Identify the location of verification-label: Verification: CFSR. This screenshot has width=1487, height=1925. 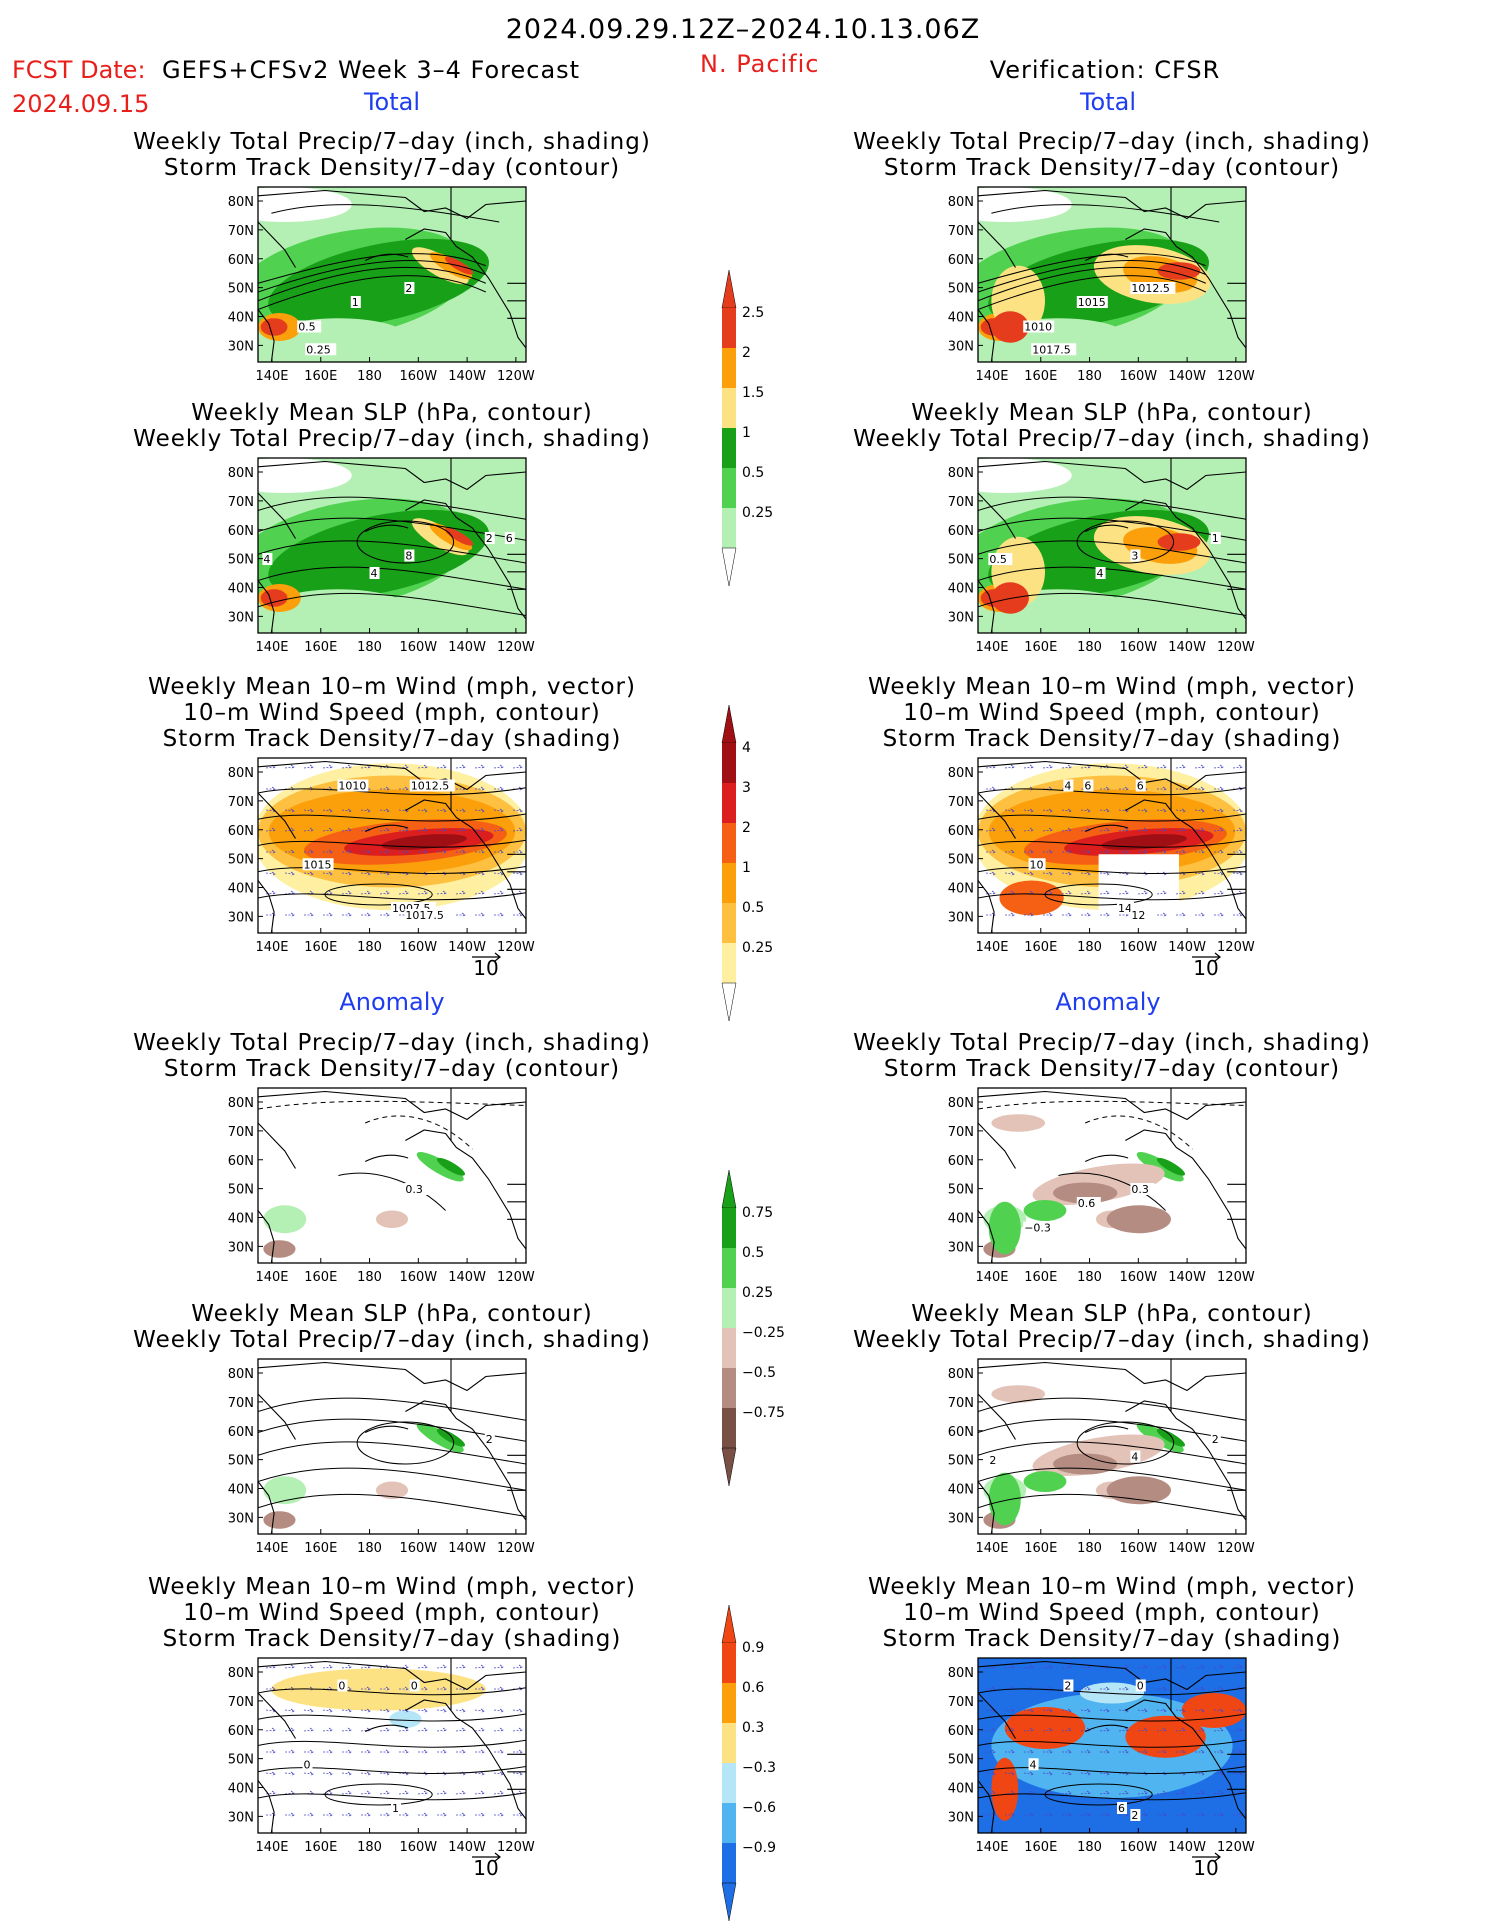
(1105, 70).